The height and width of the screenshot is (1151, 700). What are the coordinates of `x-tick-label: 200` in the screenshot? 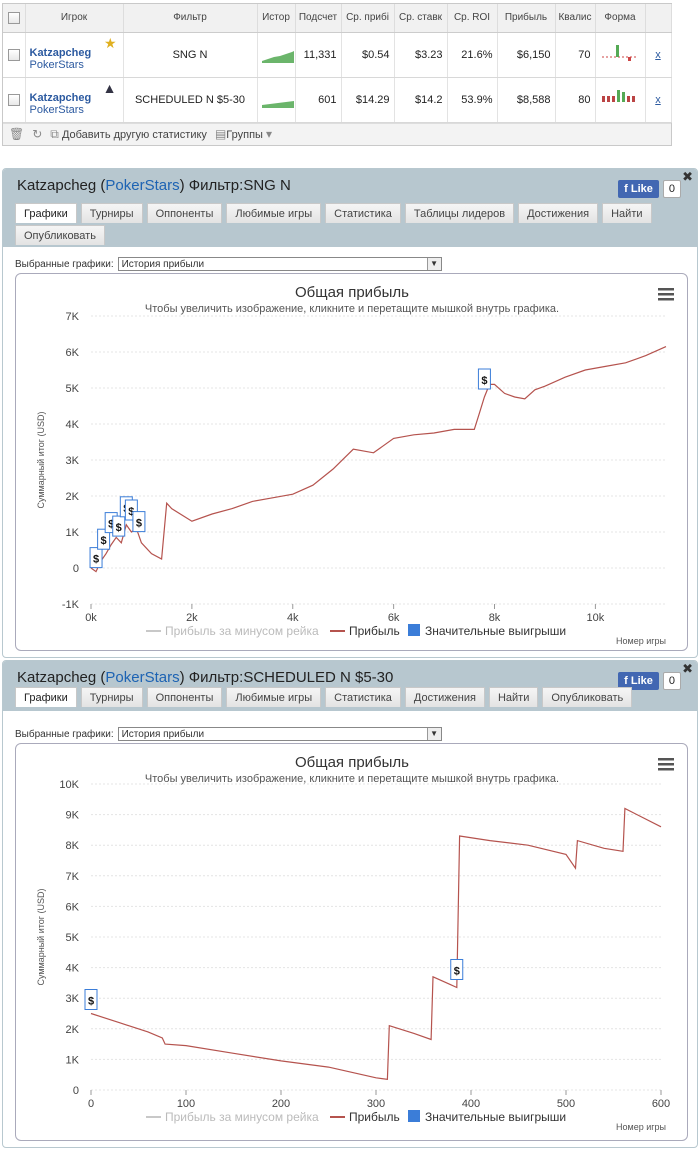 It's located at (281, 1104).